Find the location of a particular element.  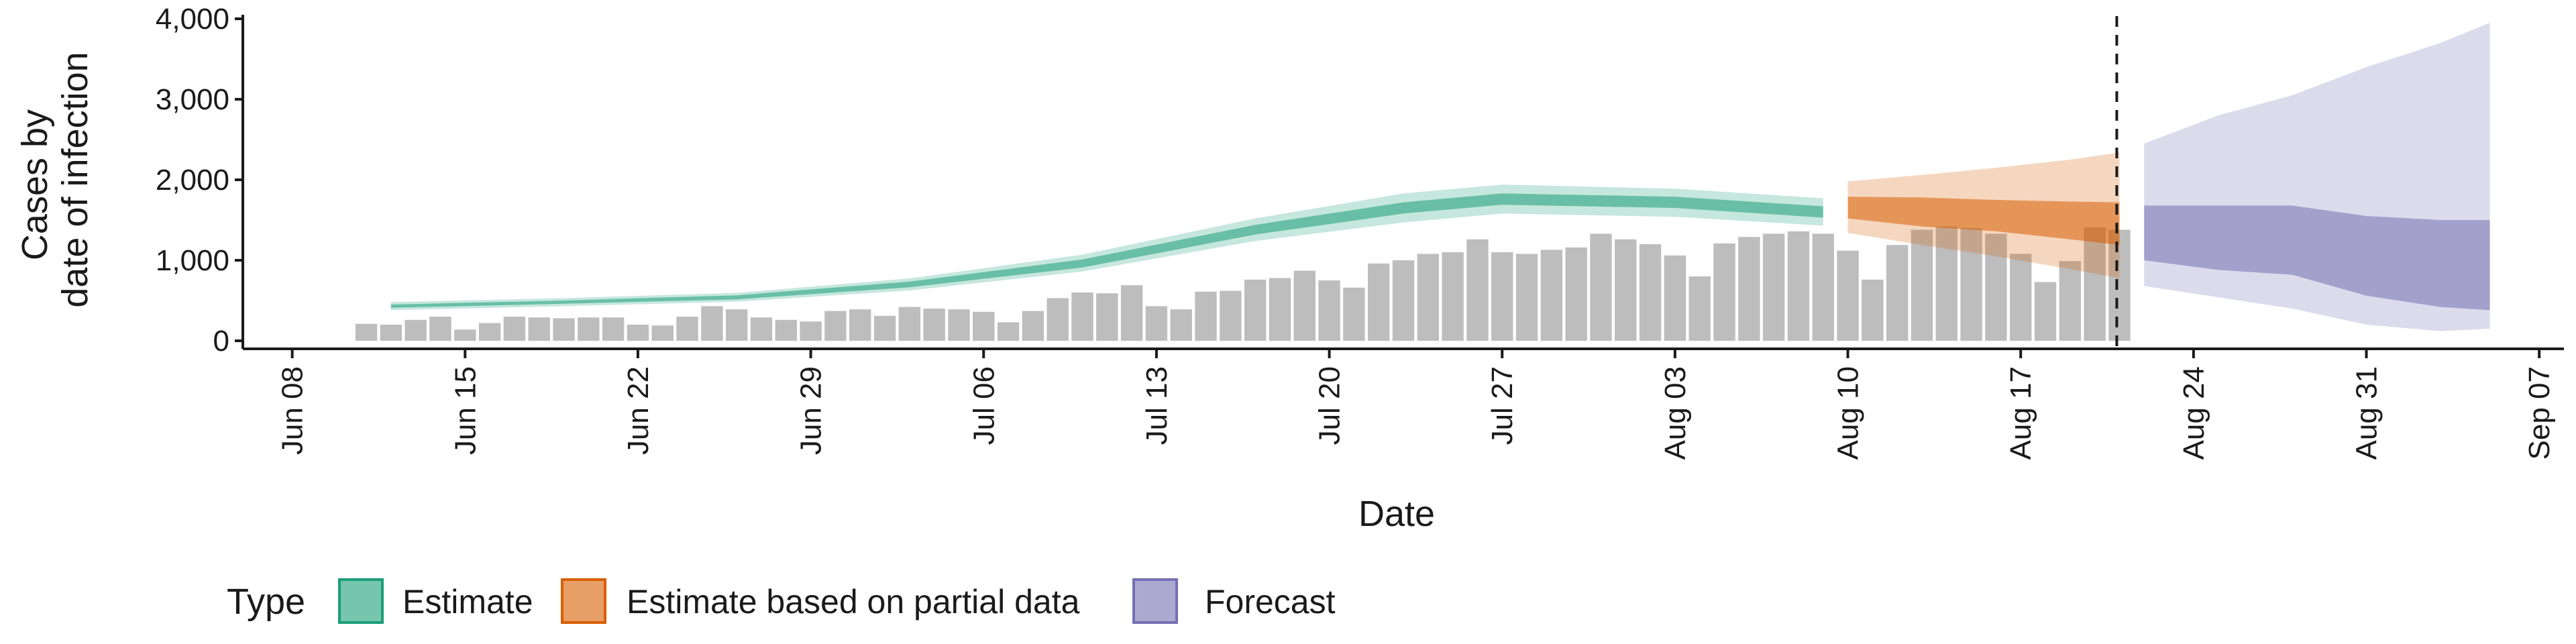

legend-title: Type is located at coordinates (266, 602).